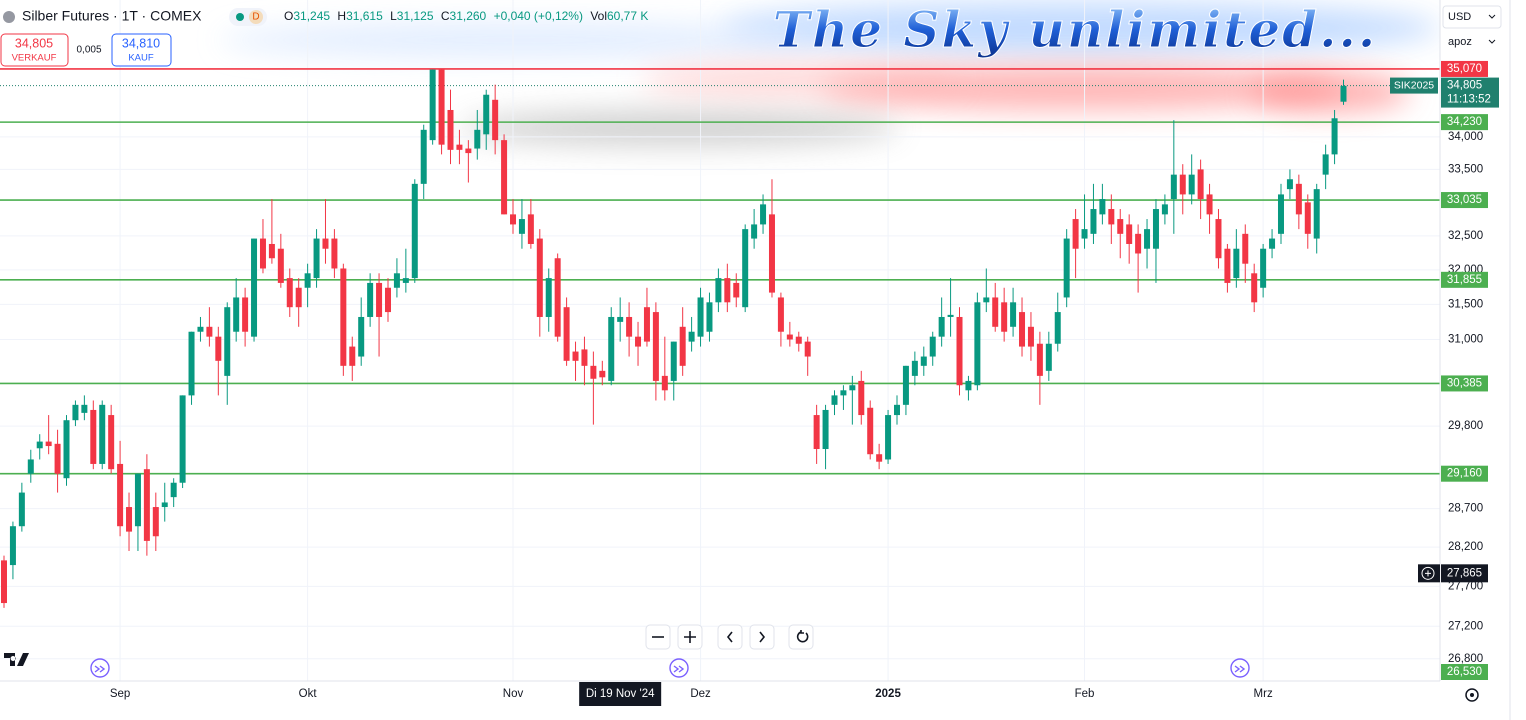 The width and height of the screenshot is (1526, 720). I want to click on sell-button, so click(34, 50).